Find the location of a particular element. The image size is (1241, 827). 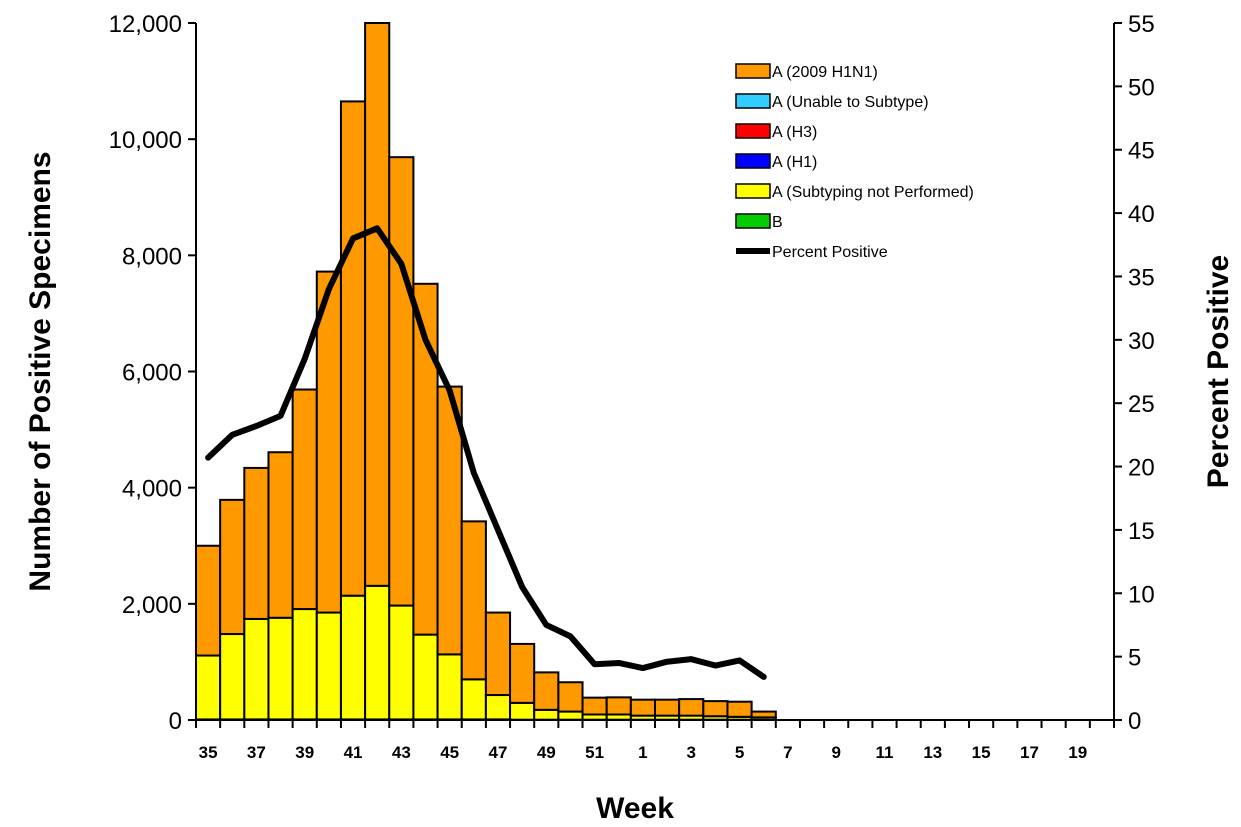

y2-tick-label: 5 is located at coordinates (1134, 658).